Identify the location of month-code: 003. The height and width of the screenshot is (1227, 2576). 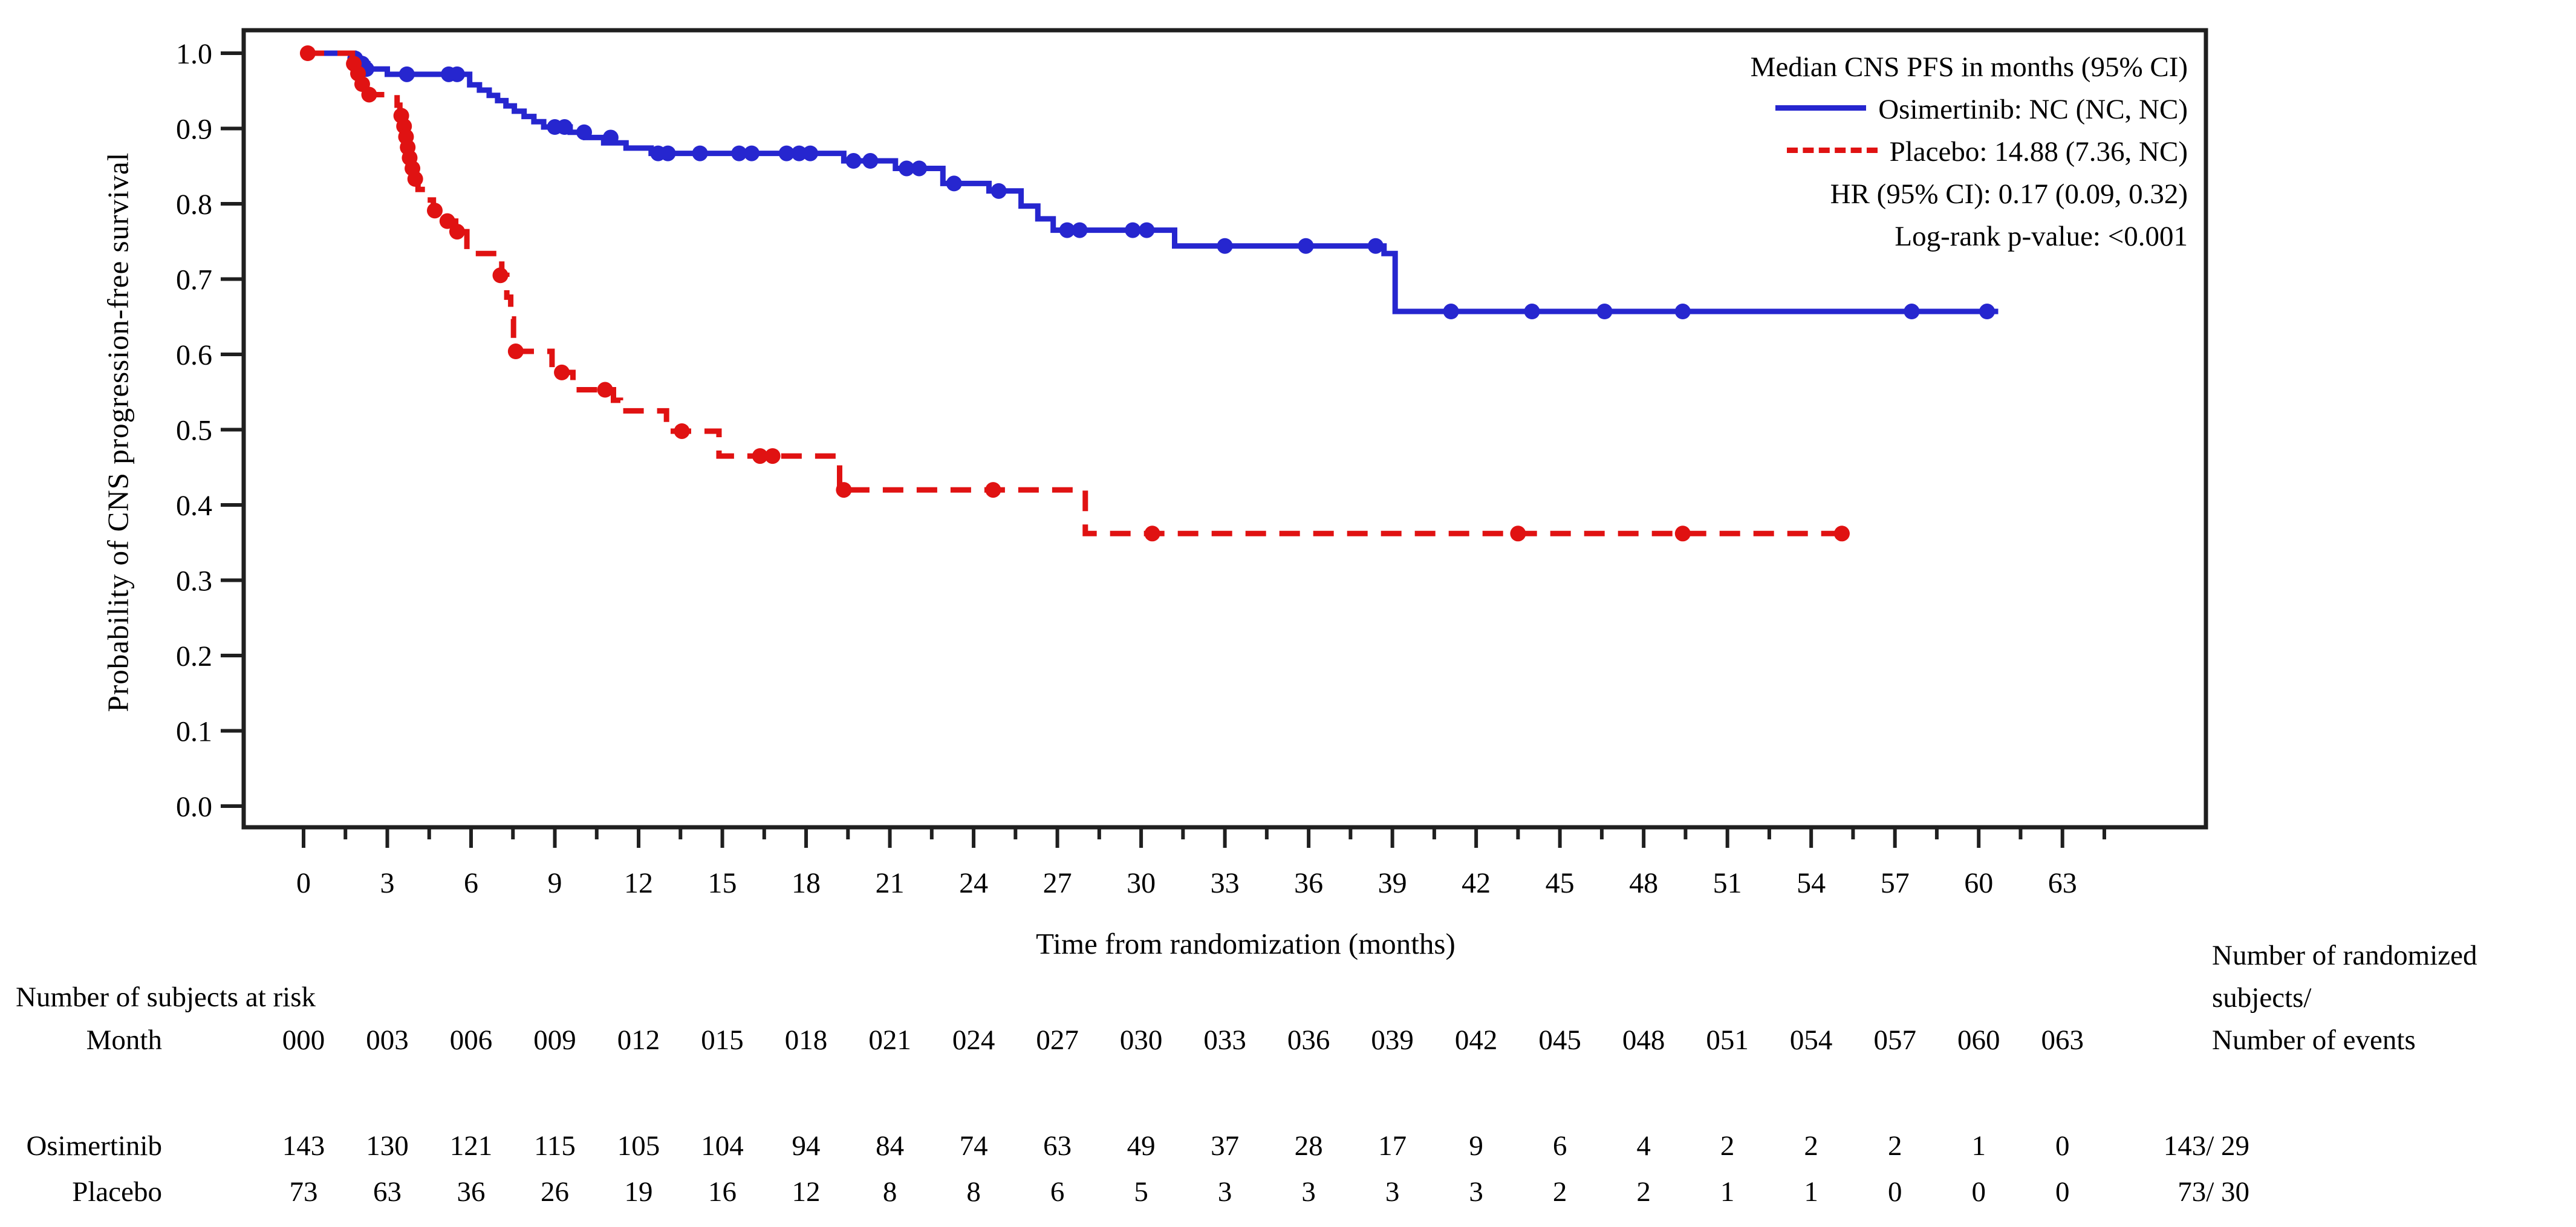
(388, 1040).